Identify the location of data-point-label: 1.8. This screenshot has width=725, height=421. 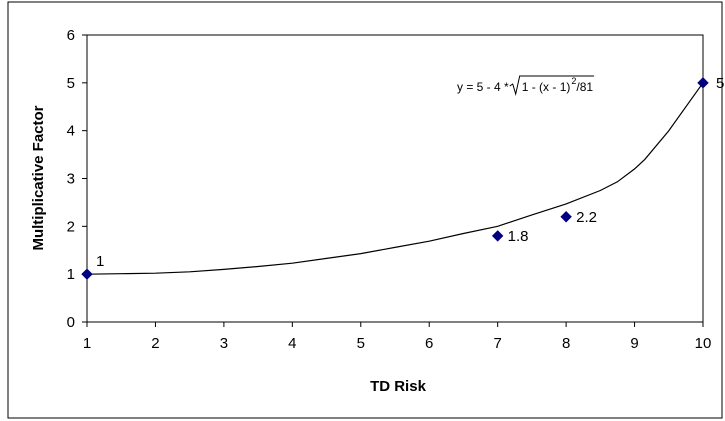
(518, 236).